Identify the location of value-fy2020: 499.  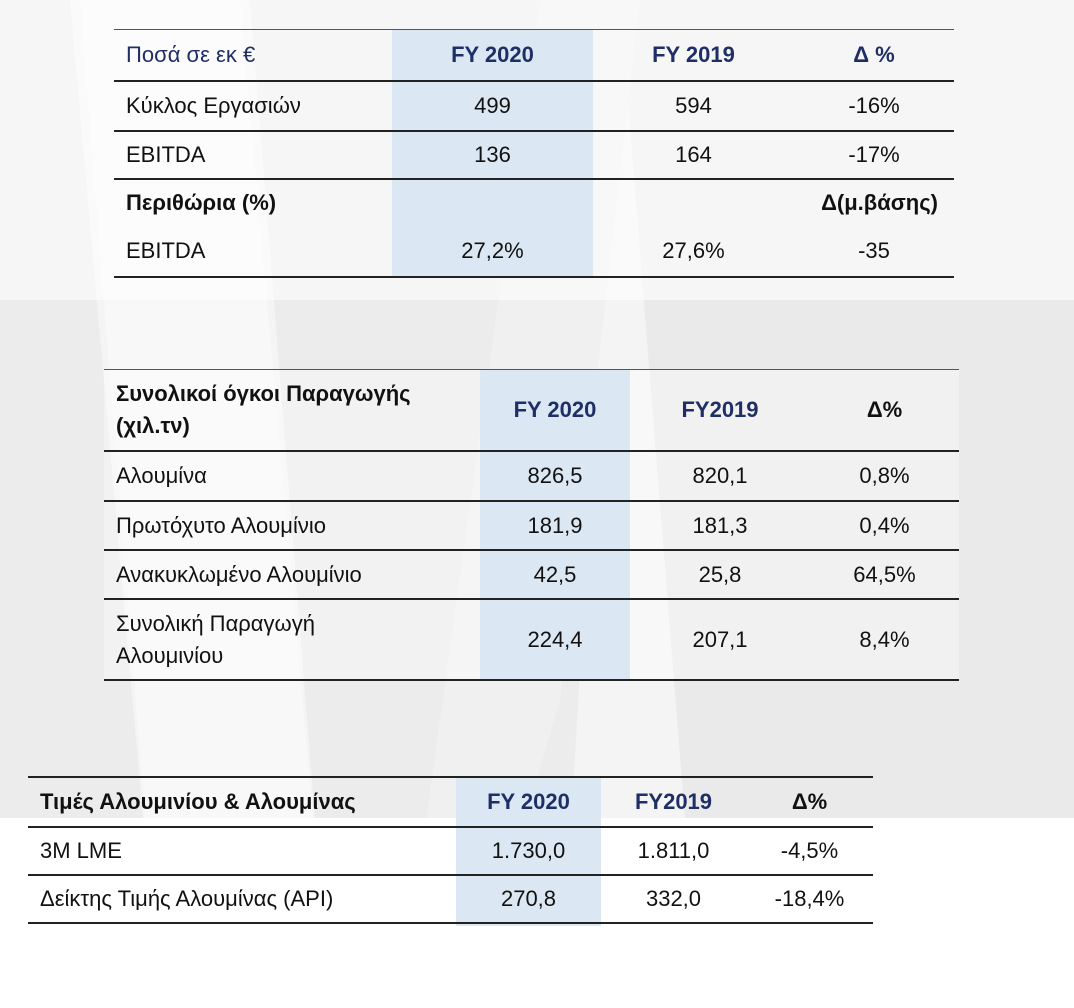
(492, 105).